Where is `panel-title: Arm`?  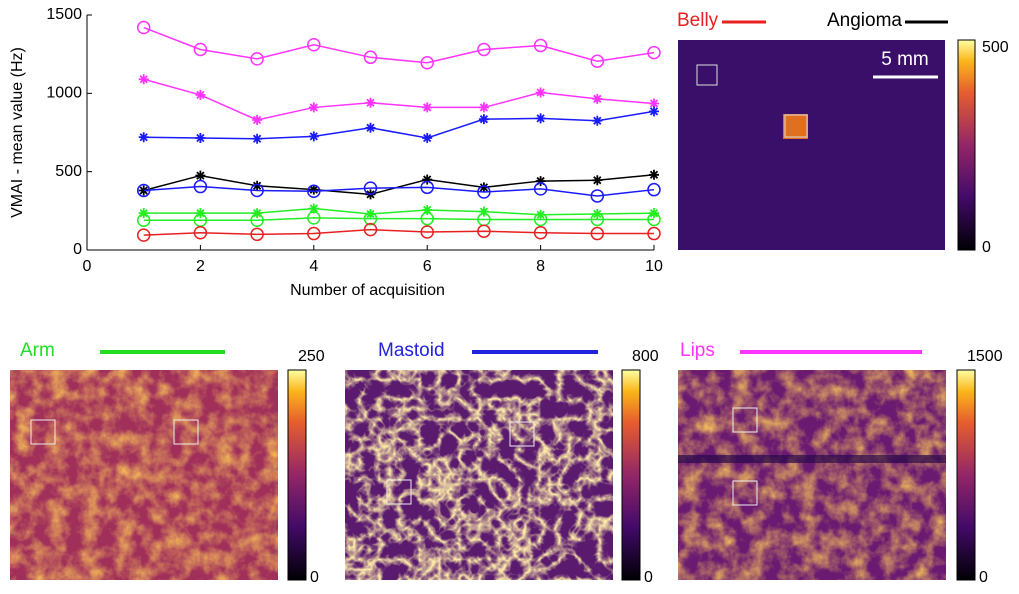 panel-title: Arm is located at coordinates (37, 350).